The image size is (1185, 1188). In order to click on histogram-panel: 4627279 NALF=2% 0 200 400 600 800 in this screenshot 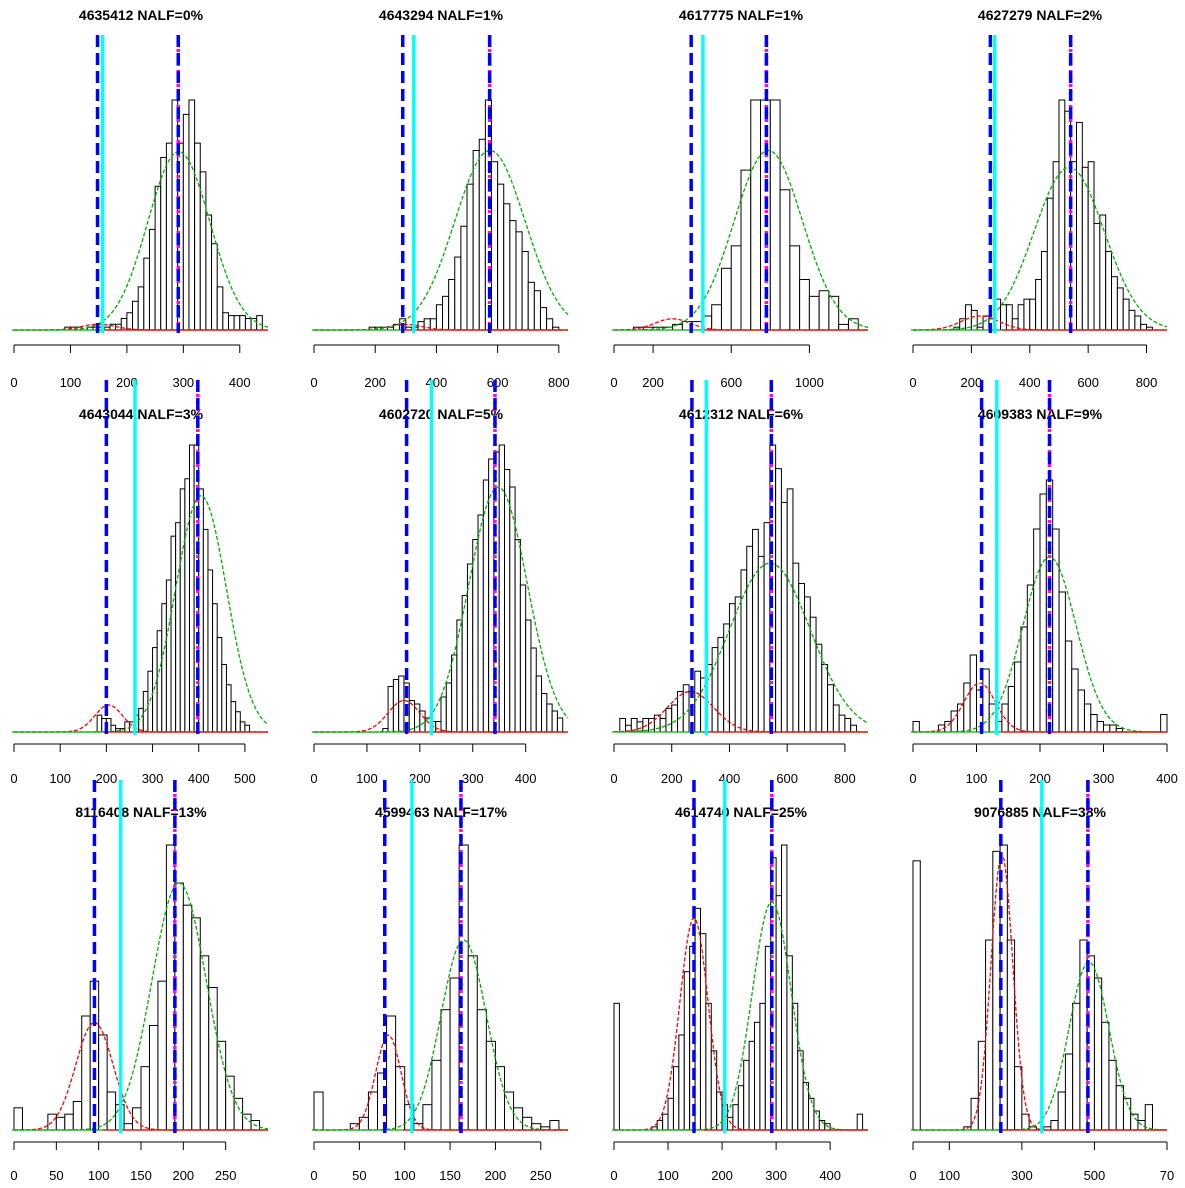, I will do `click(1038, 198)`.